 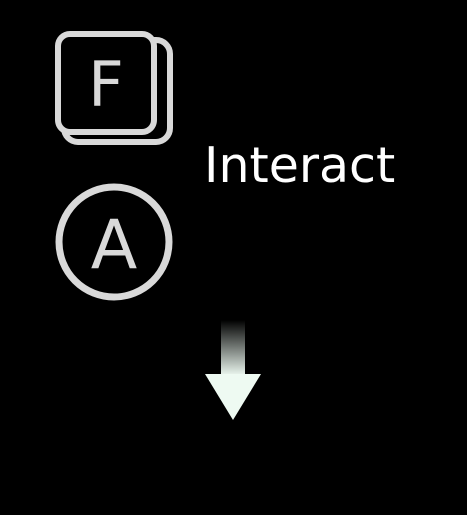 What do you see at coordinates (300, 165) in the screenshot?
I see `action-label: Interact` at bounding box center [300, 165].